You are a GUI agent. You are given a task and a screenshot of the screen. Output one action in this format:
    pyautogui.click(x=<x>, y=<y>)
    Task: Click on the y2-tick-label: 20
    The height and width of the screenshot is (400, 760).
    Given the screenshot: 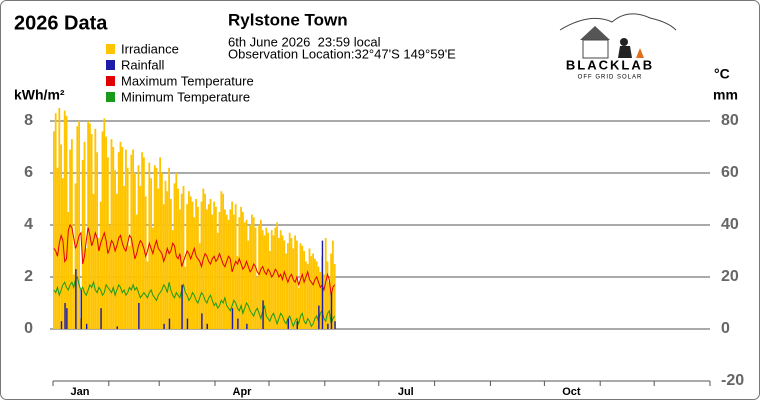 What is the action you would take?
    pyautogui.click(x=730, y=276)
    